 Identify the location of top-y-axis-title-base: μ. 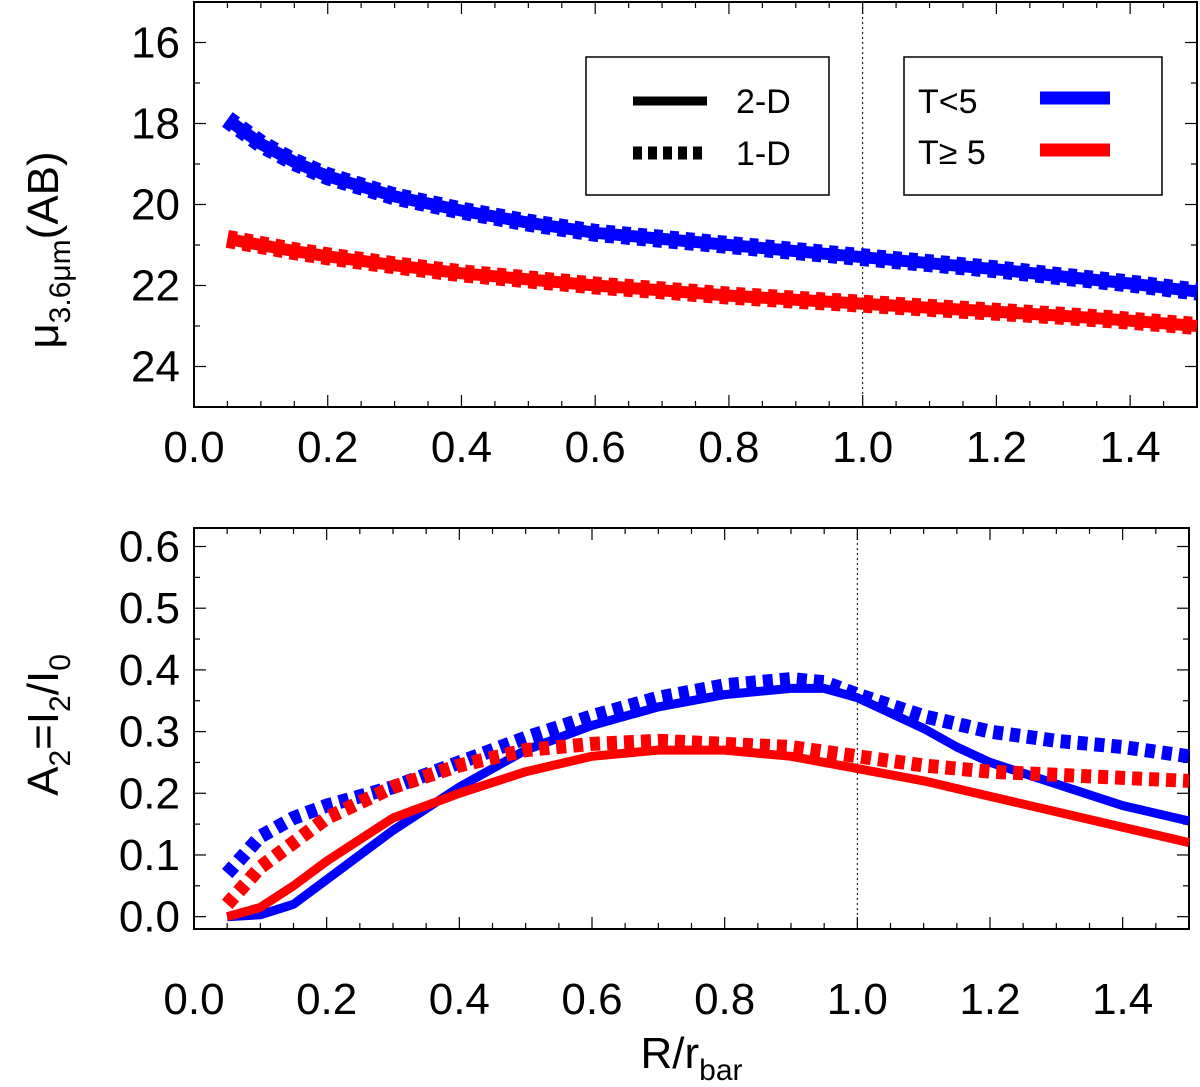
(43, 335).